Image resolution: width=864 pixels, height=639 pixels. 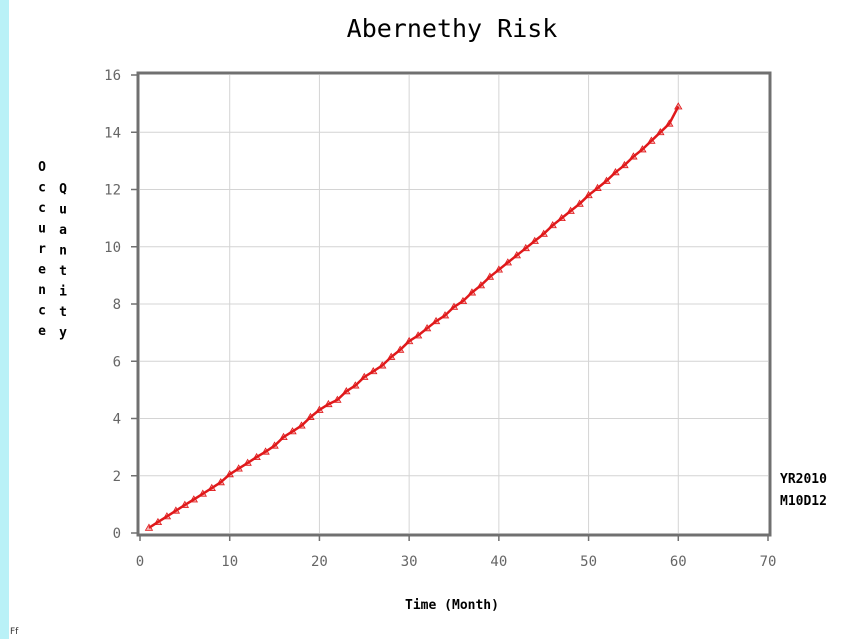 What do you see at coordinates (768, 562) in the screenshot?
I see `x-tick-label: 70` at bounding box center [768, 562].